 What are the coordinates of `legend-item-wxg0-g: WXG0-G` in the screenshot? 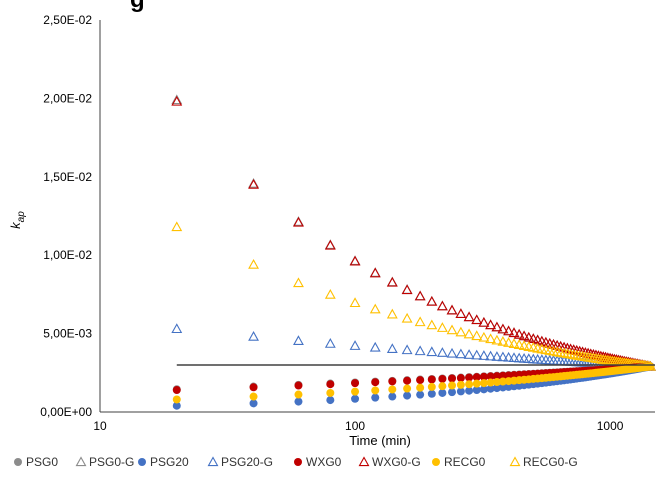 It's located at (389, 462).